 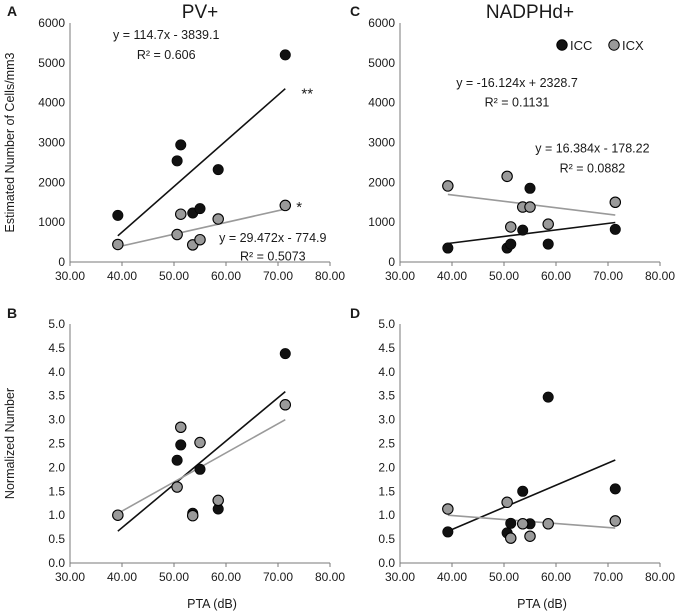 I want to click on trendline-icx, so click(x=201, y=228).